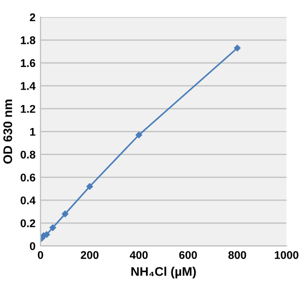  What do you see at coordinates (188, 255) in the screenshot?
I see `x-tick-label: 600` at bounding box center [188, 255].